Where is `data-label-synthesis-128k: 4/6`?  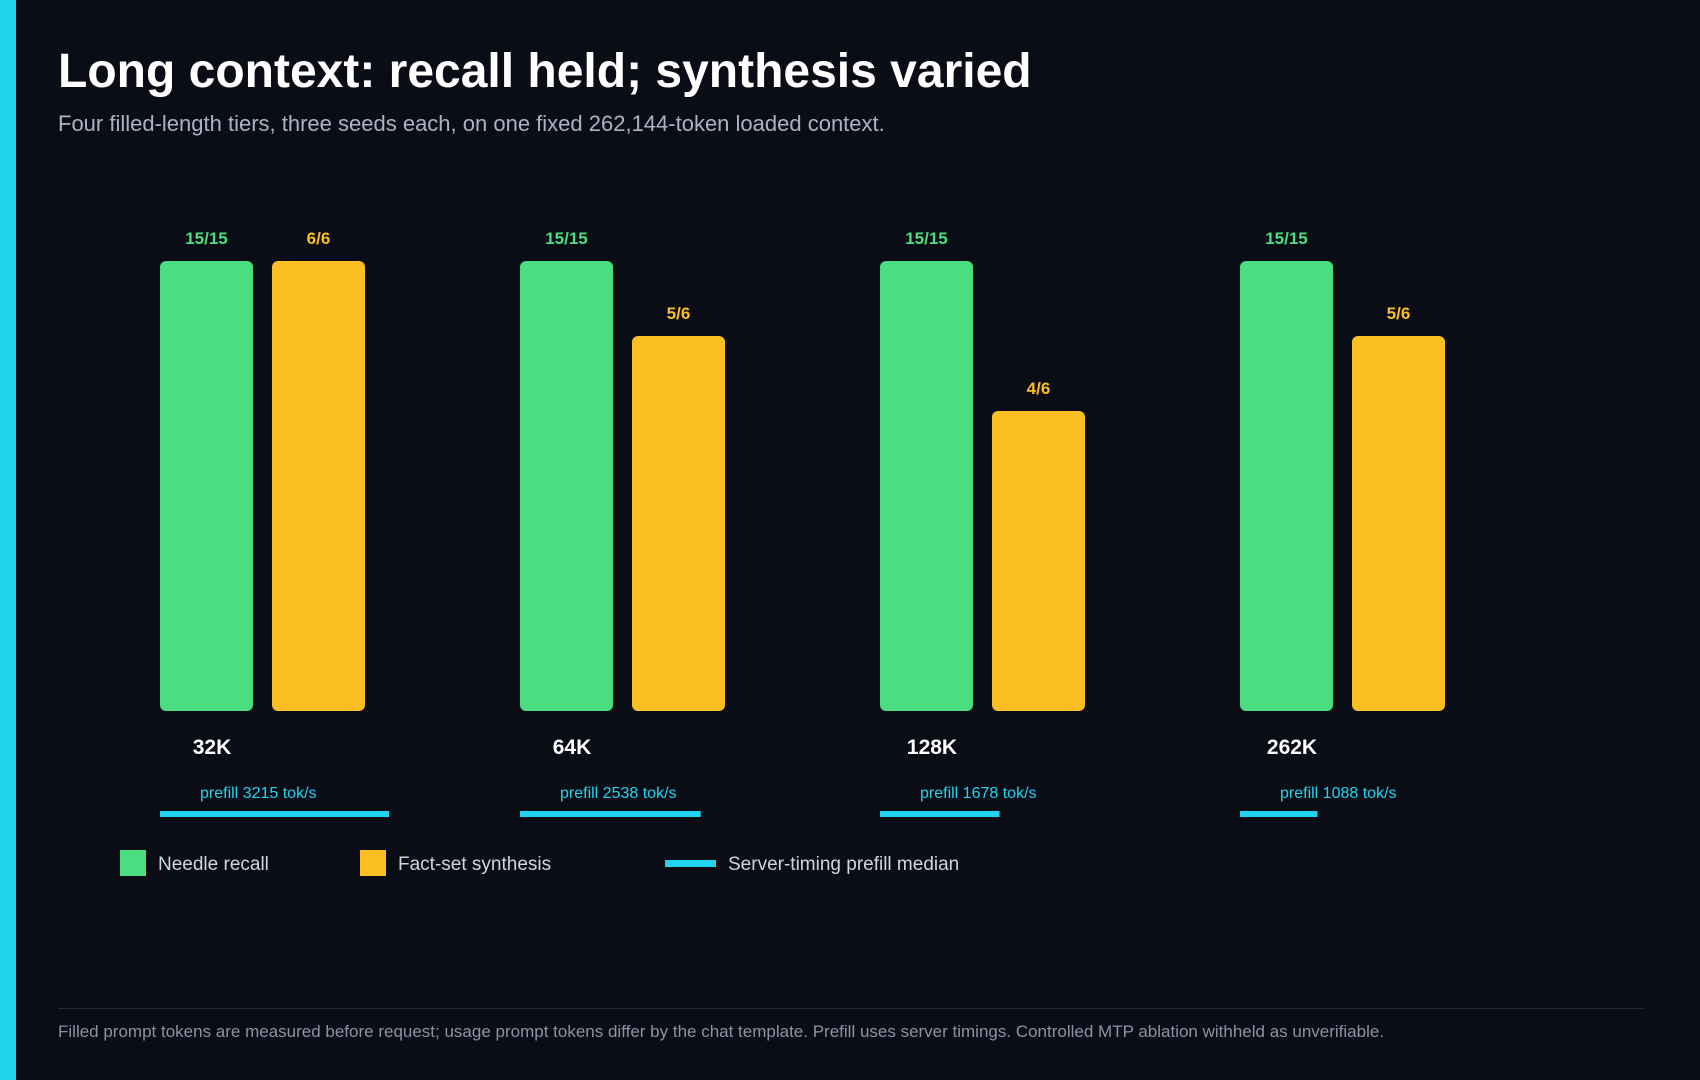 data-label-synthesis-128k: 4/6 is located at coordinates (1039, 388).